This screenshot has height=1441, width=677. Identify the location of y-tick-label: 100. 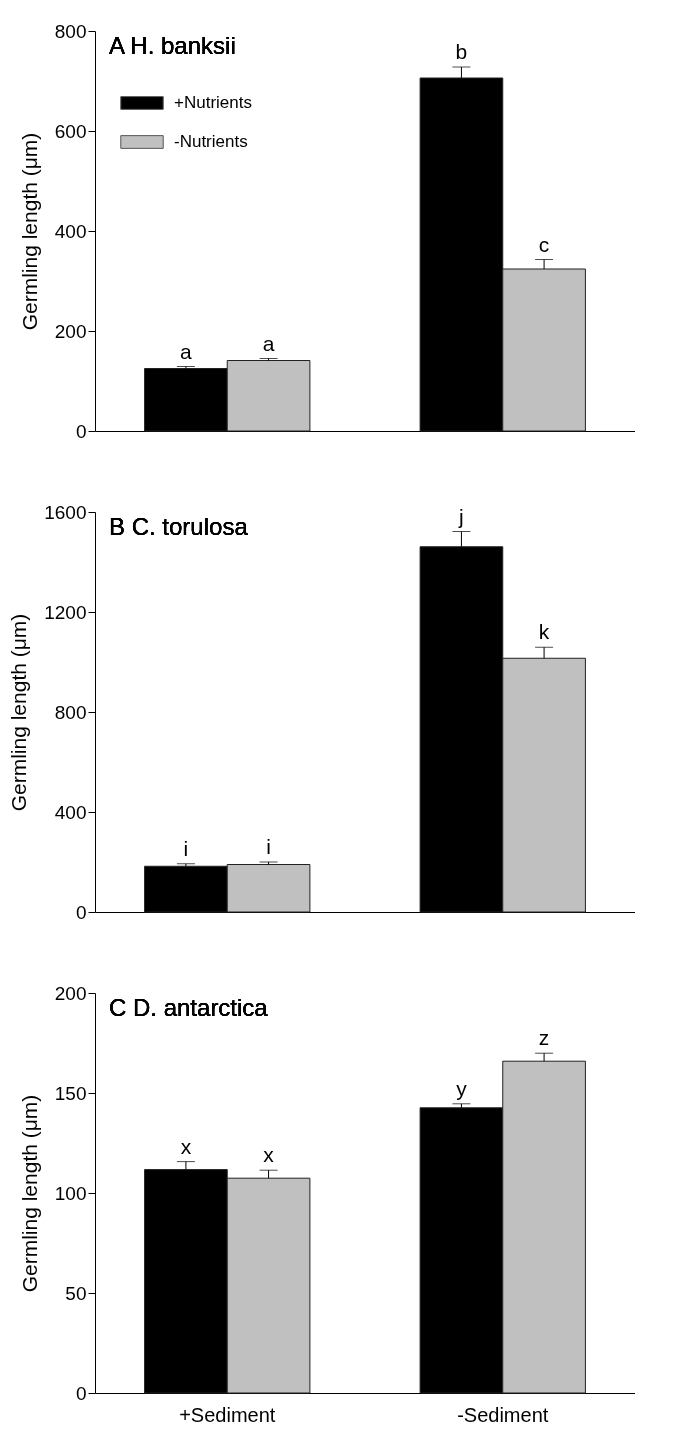
(70, 1193).